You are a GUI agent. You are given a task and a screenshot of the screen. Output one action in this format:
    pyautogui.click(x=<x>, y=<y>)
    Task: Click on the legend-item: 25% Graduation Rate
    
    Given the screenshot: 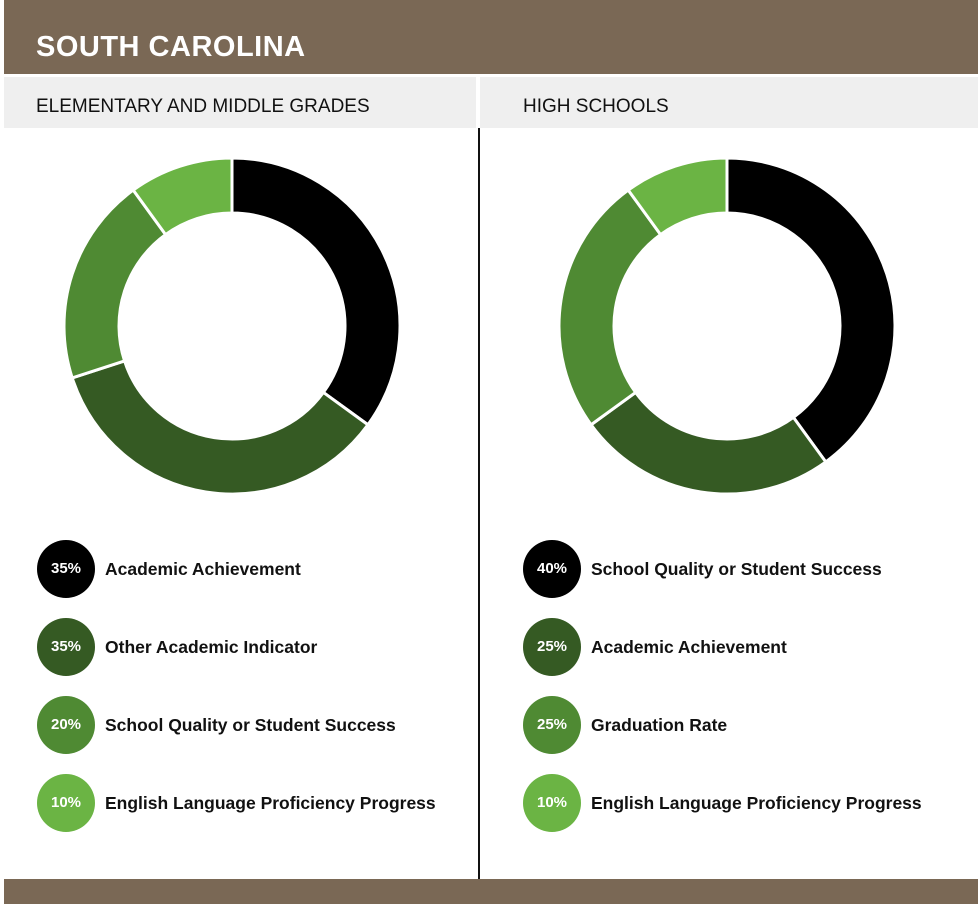 What is the action you would take?
    pyautogui.click(x=743, y=725)
    